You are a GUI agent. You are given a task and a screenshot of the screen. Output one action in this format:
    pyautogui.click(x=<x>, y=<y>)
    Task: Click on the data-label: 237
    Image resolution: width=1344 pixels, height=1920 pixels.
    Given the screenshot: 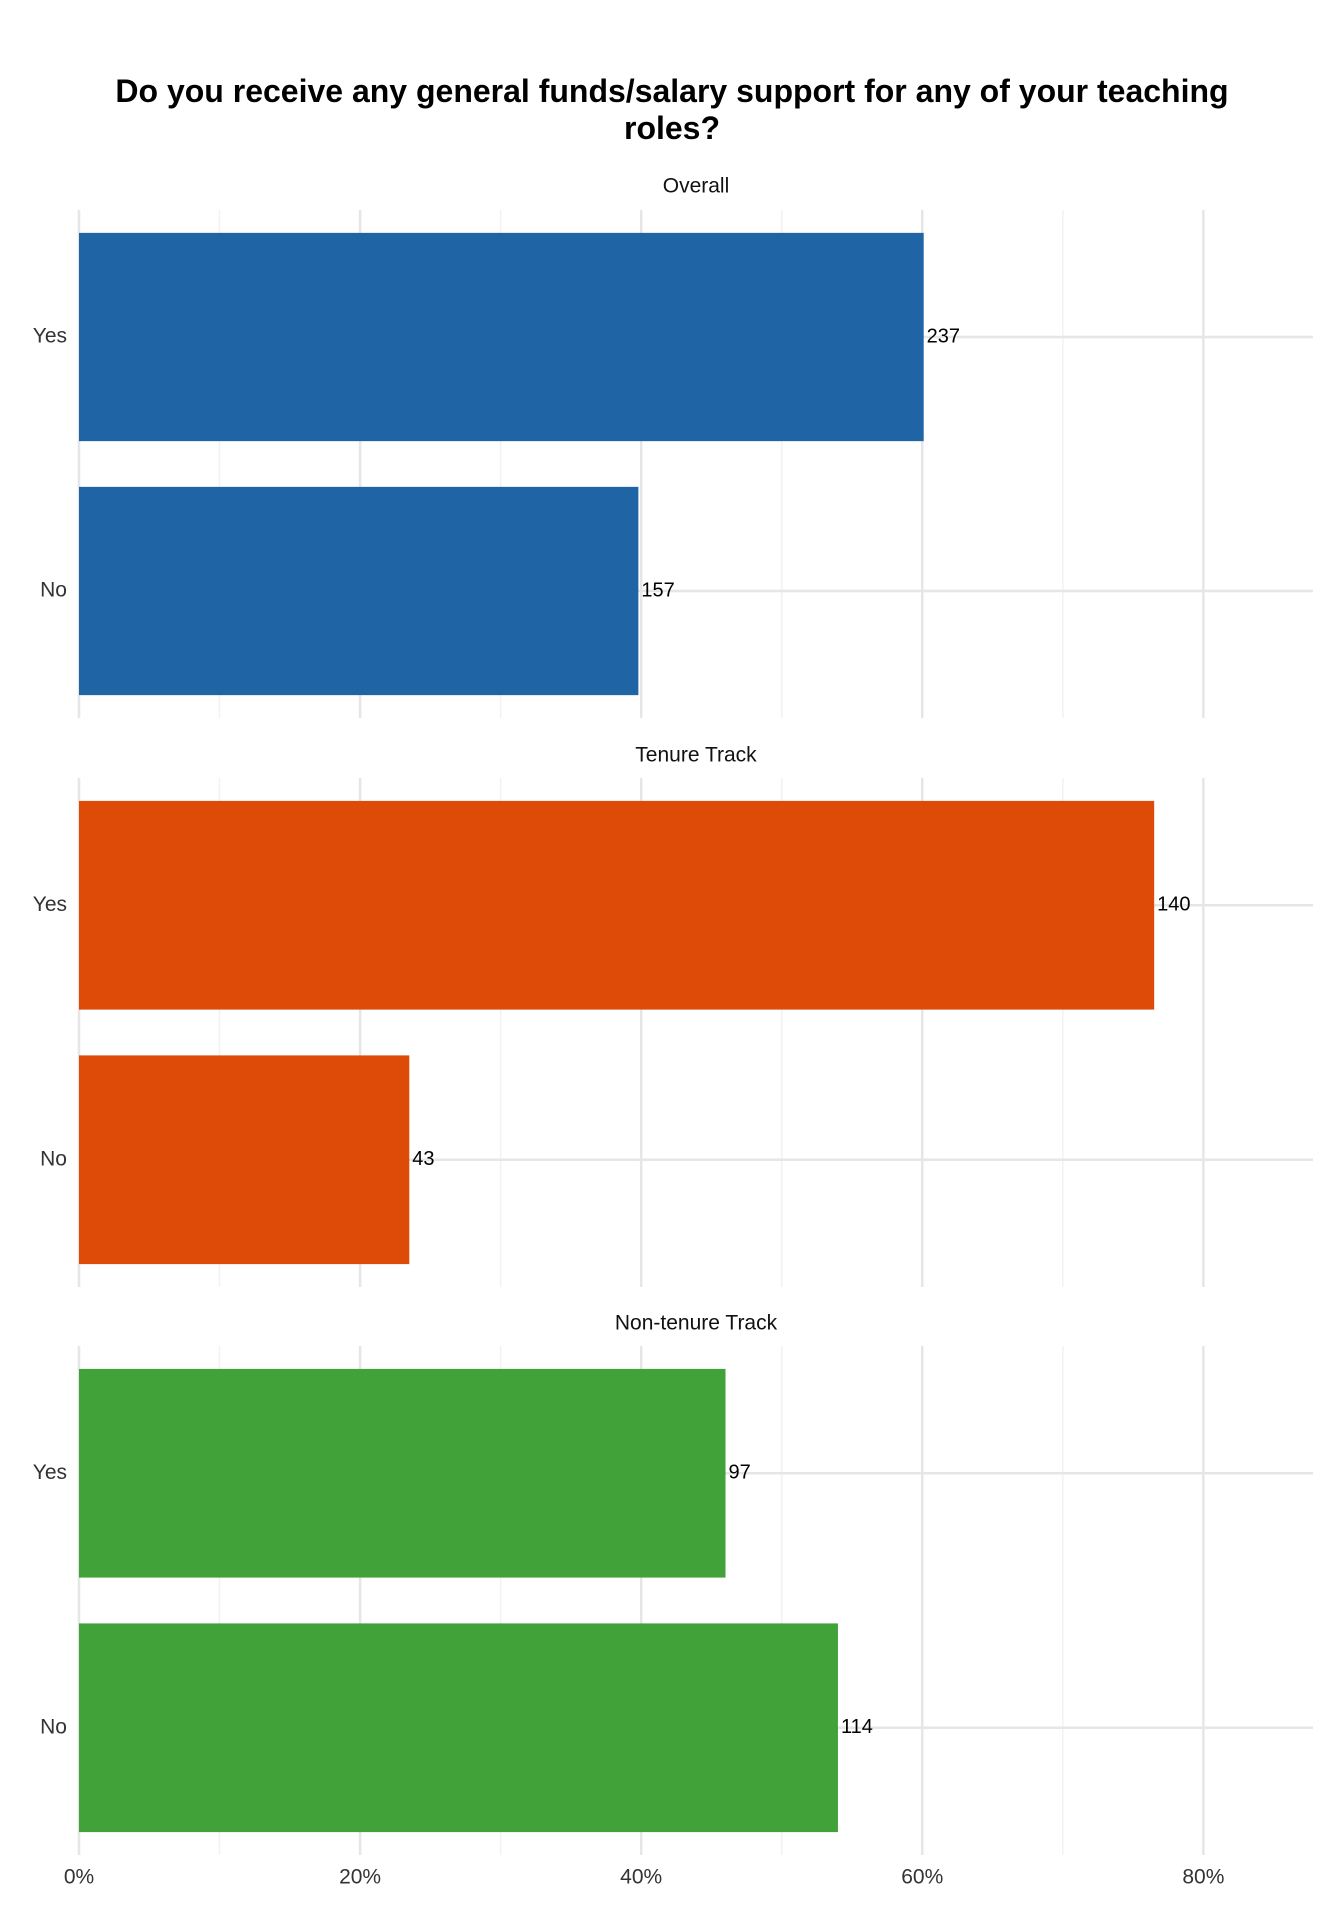 What is the action you would take?
    pyautogui.click(x=943, y=336)
    